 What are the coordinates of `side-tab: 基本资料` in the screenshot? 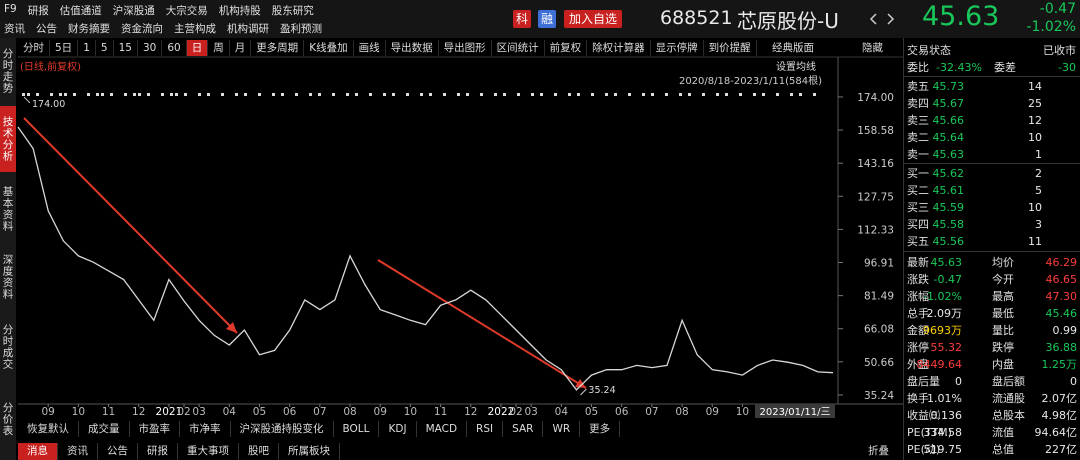 It's located at (7, 209).